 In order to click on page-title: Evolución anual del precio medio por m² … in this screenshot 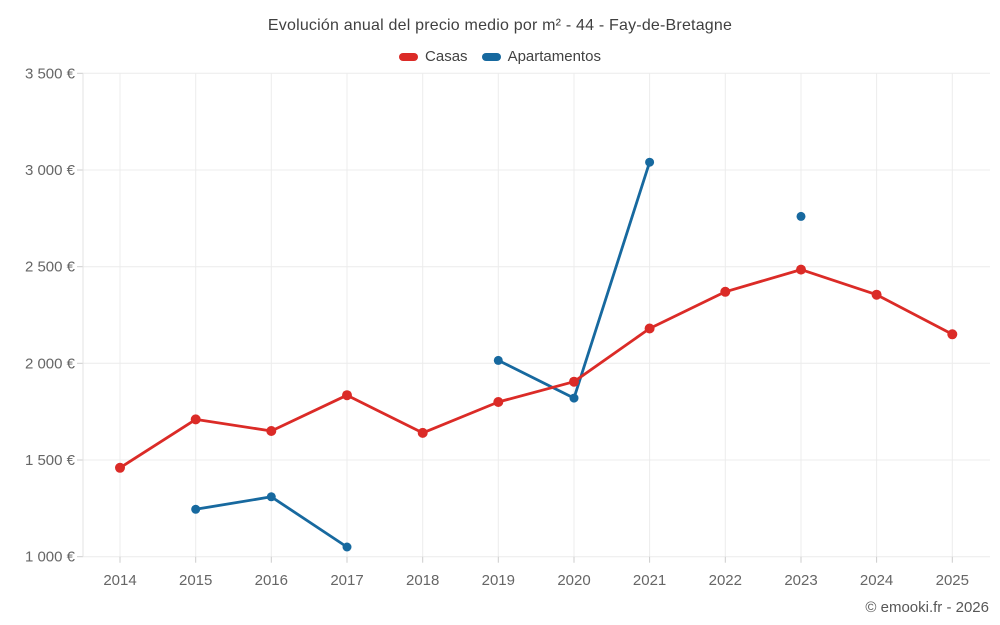, I will do `click(500, 25)`.